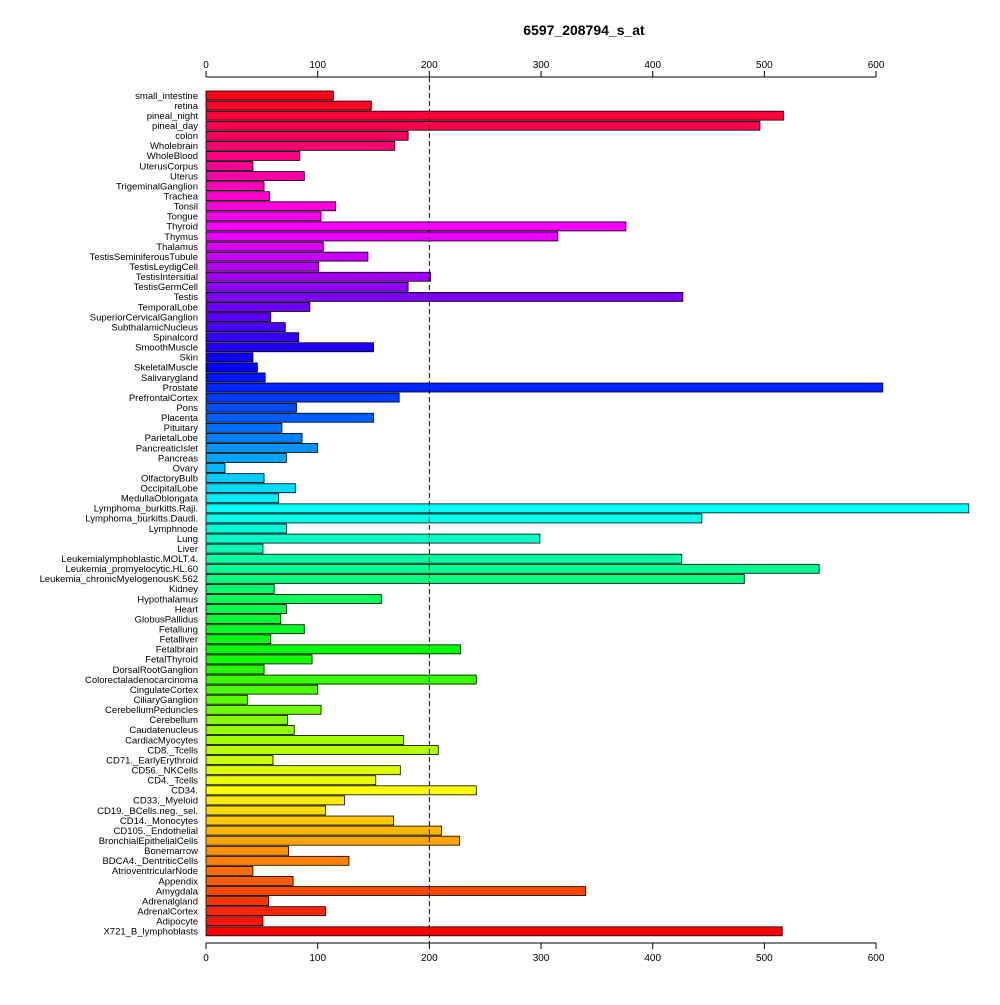  I want to click on category-label: TestisSeminiferousTubule, so click(144, 257).